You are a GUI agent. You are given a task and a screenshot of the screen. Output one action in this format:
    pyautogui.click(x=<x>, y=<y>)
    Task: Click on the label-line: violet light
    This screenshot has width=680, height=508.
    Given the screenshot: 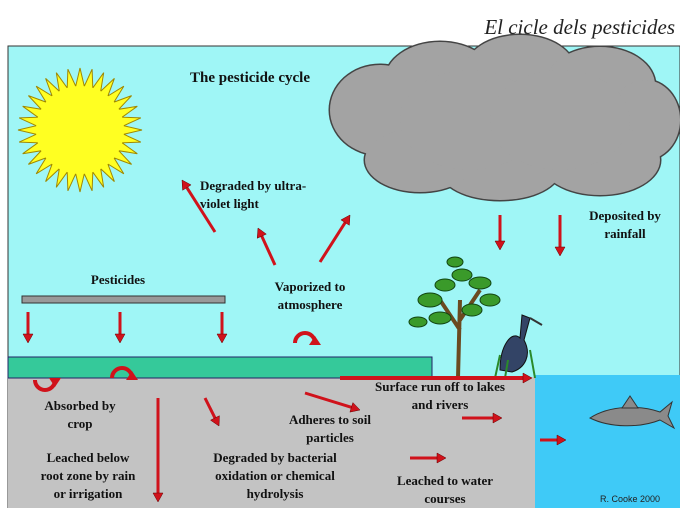 What is the action you would take?
    pyautogui.click(x=230, y=203)
    